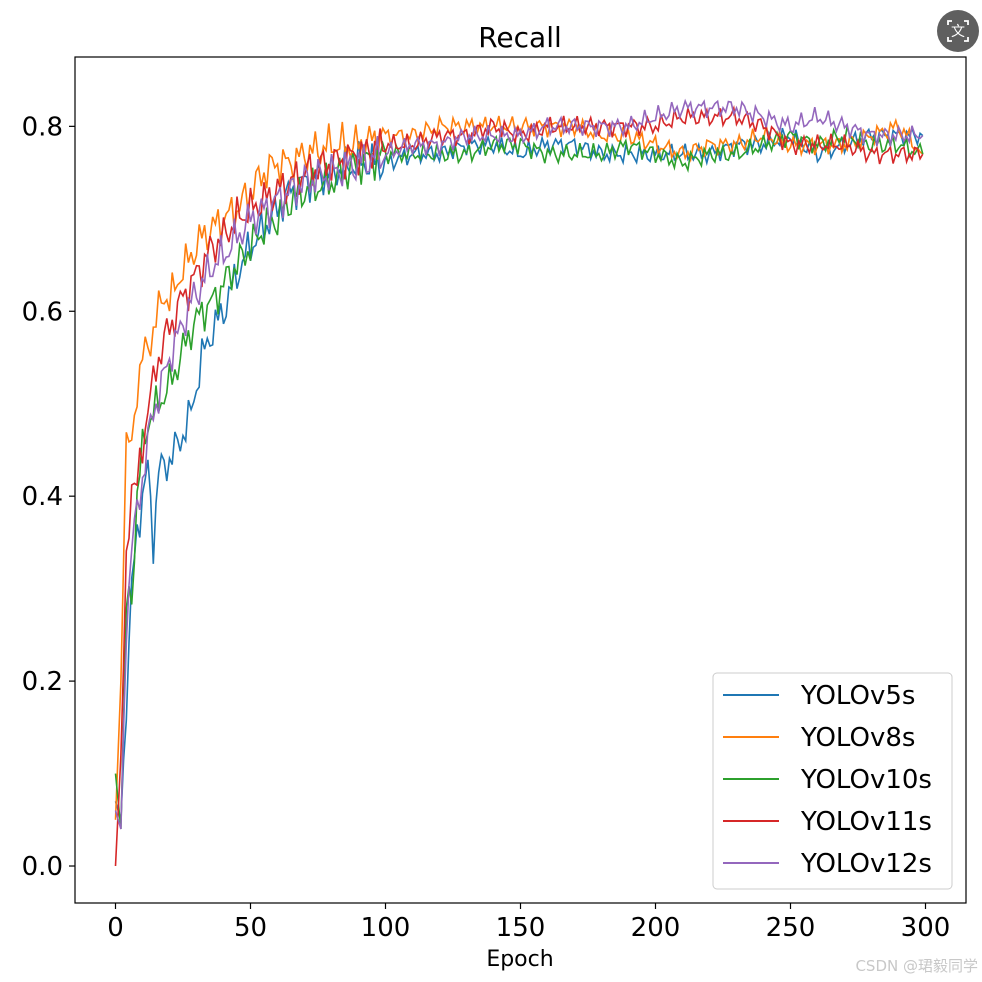 The height and width of the screenshot is (982, 982). I want to click on x-tick-label: 200, so click(656, 928).